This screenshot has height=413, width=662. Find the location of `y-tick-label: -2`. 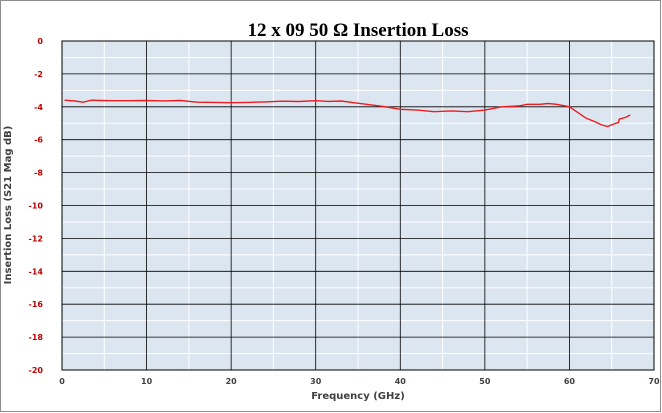

y-tick-label: -2 is located at coordinates (38, 74).